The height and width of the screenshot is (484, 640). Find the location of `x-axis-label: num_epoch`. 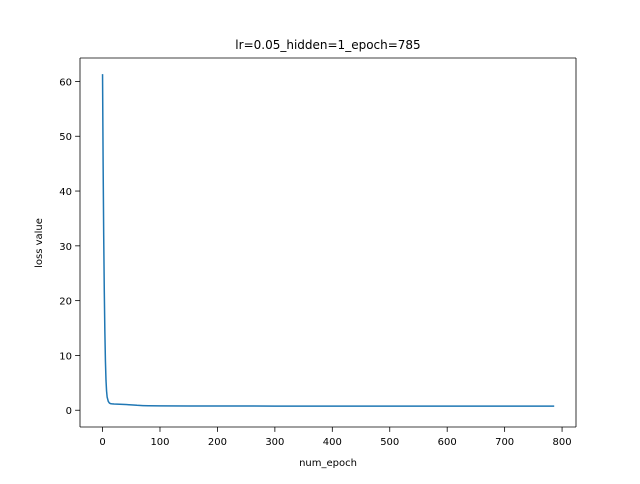

x-axis-label: num_epoch is located at coordinates (328, 463).